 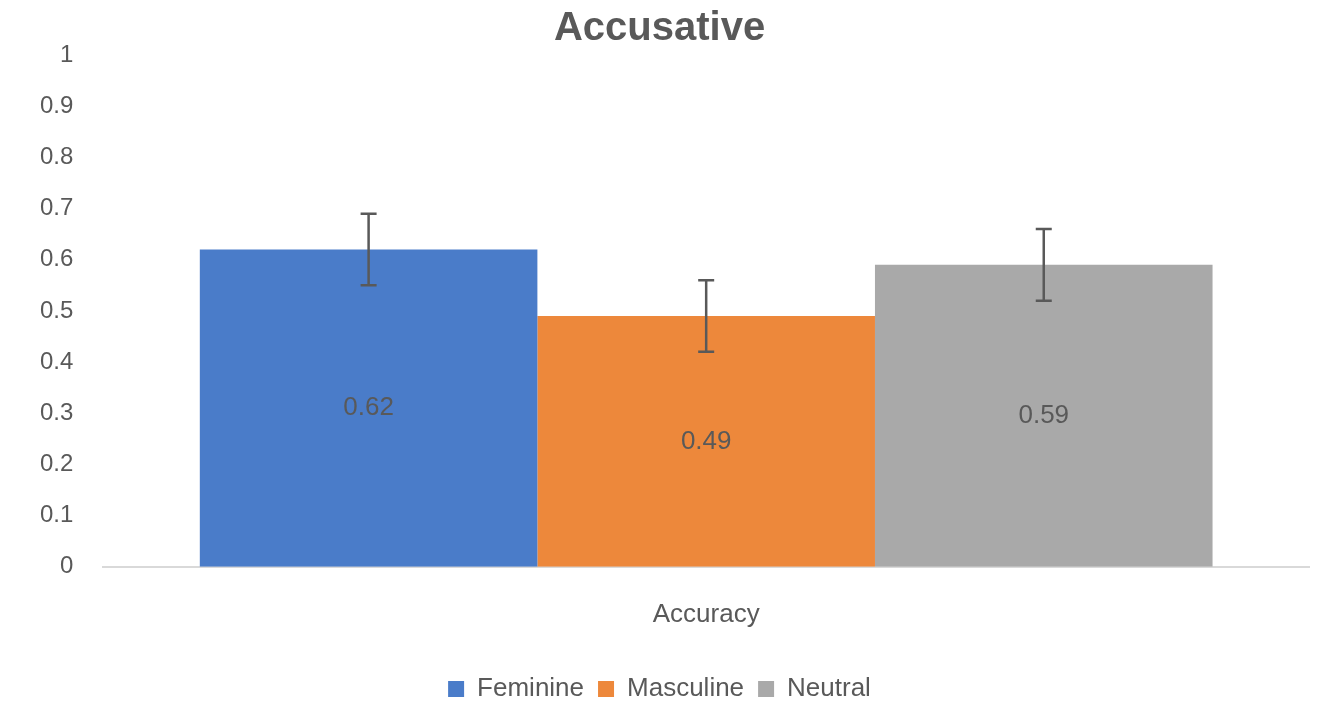 I want to click on x-tick-label: Accuracy, so click(x=706, y=612).